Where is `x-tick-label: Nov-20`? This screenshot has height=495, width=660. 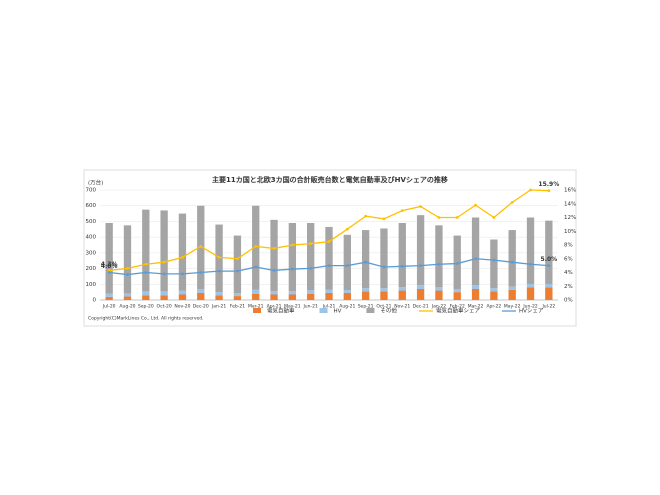
x-tick-label: Nov-20 is located at coordinates (182, 307).